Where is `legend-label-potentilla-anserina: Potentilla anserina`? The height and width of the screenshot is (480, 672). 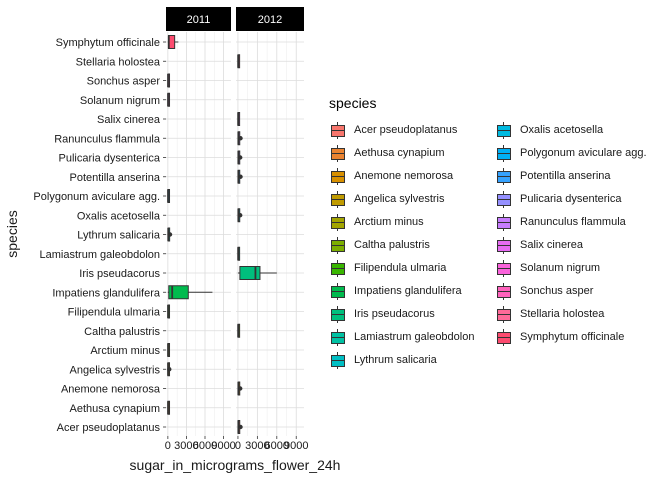 legend-label-potentilla-anserina: Potentilla anserina is located at coordinates (565, 176).